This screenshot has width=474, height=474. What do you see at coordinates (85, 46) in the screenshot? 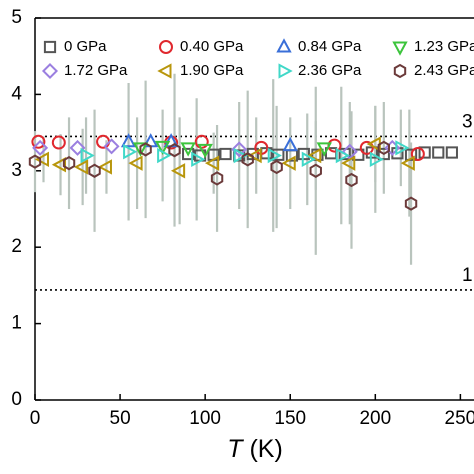
I see `legend-label: 0 GPa` at bounding box center [85, 46].